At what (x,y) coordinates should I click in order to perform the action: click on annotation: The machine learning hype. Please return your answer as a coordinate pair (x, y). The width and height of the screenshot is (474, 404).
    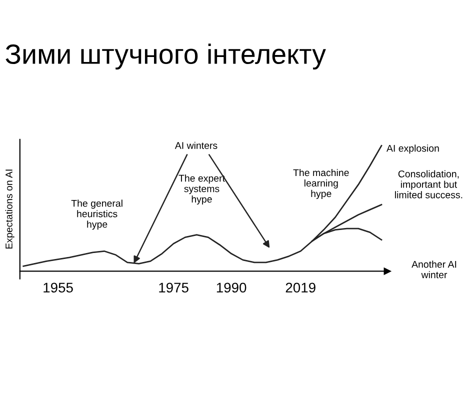
    Looking at the image, I should click on (321, 183).